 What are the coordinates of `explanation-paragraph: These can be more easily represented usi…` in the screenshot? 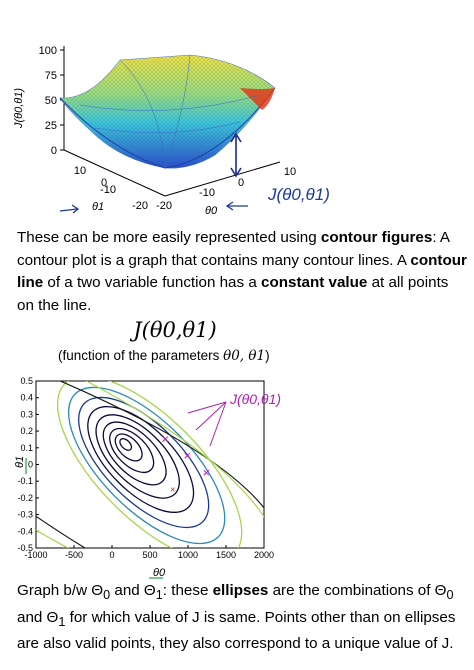 It's located at (243, 272).